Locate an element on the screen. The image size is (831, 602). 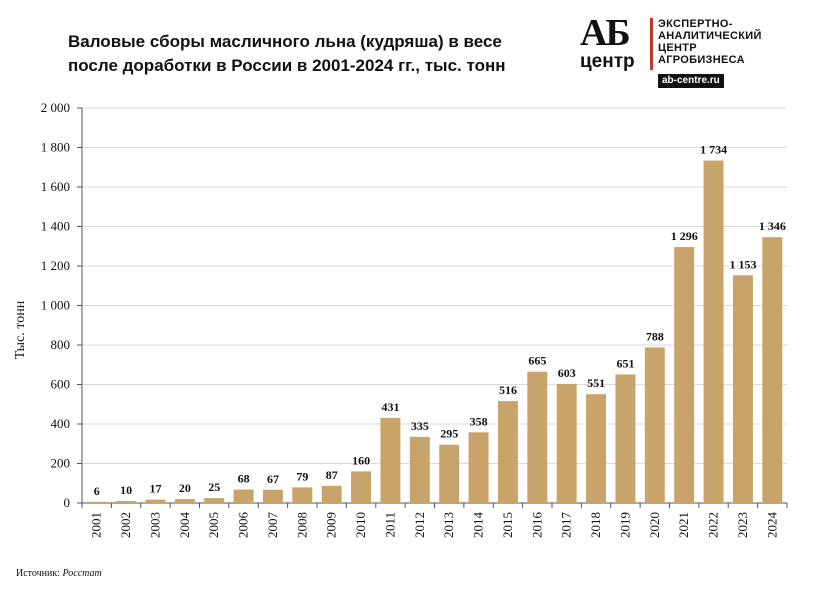
data-label: 87 is located at coordinates (332, 475).